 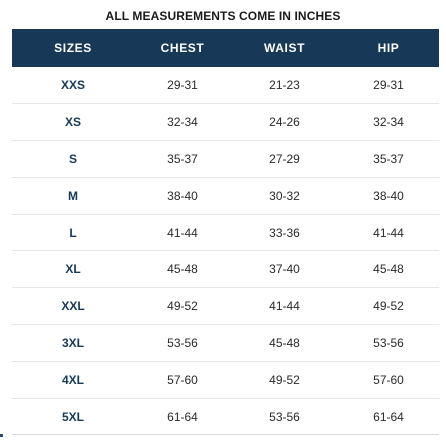 I want to click on chest-cell: 35-37, so click(x=182, y=159).